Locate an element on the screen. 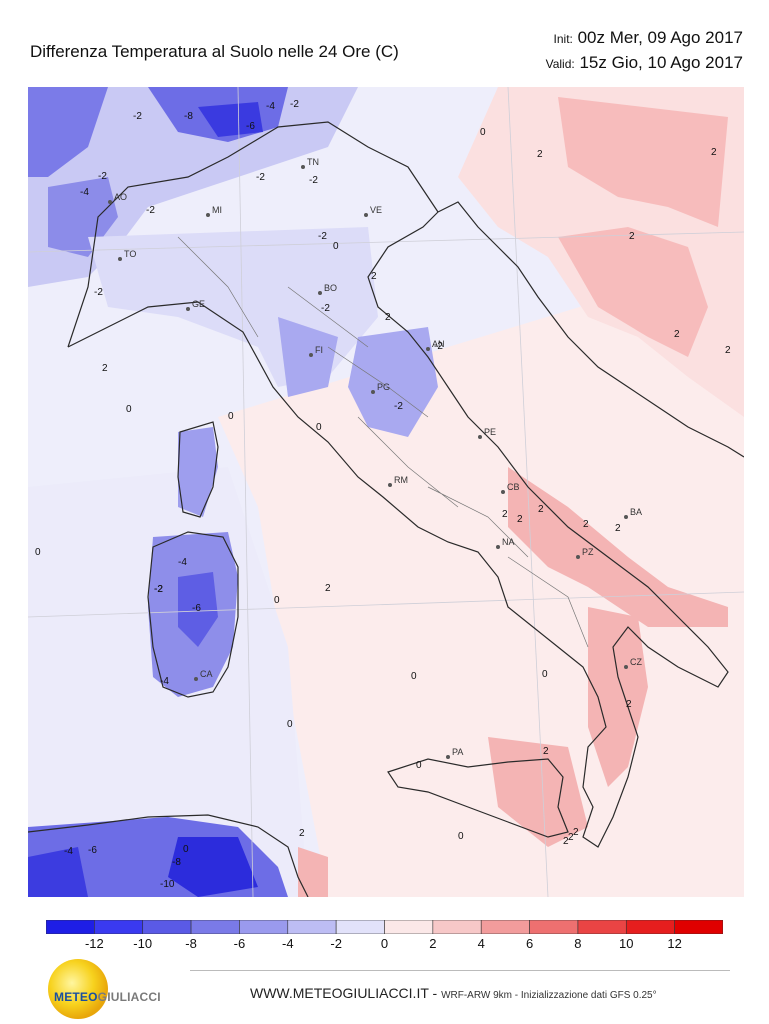 The image size is (769, 1024). border-alps is located at coordinates (253, 234).